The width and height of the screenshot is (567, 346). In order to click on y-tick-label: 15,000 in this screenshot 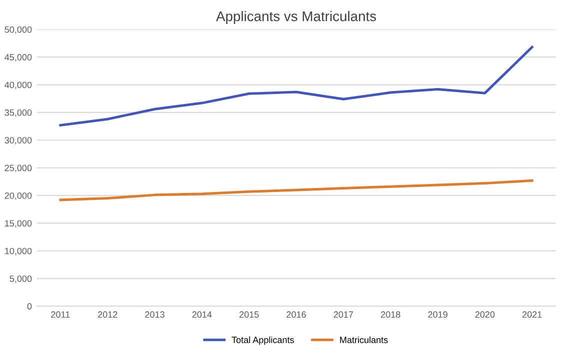, I will do `click(18, 224)`.